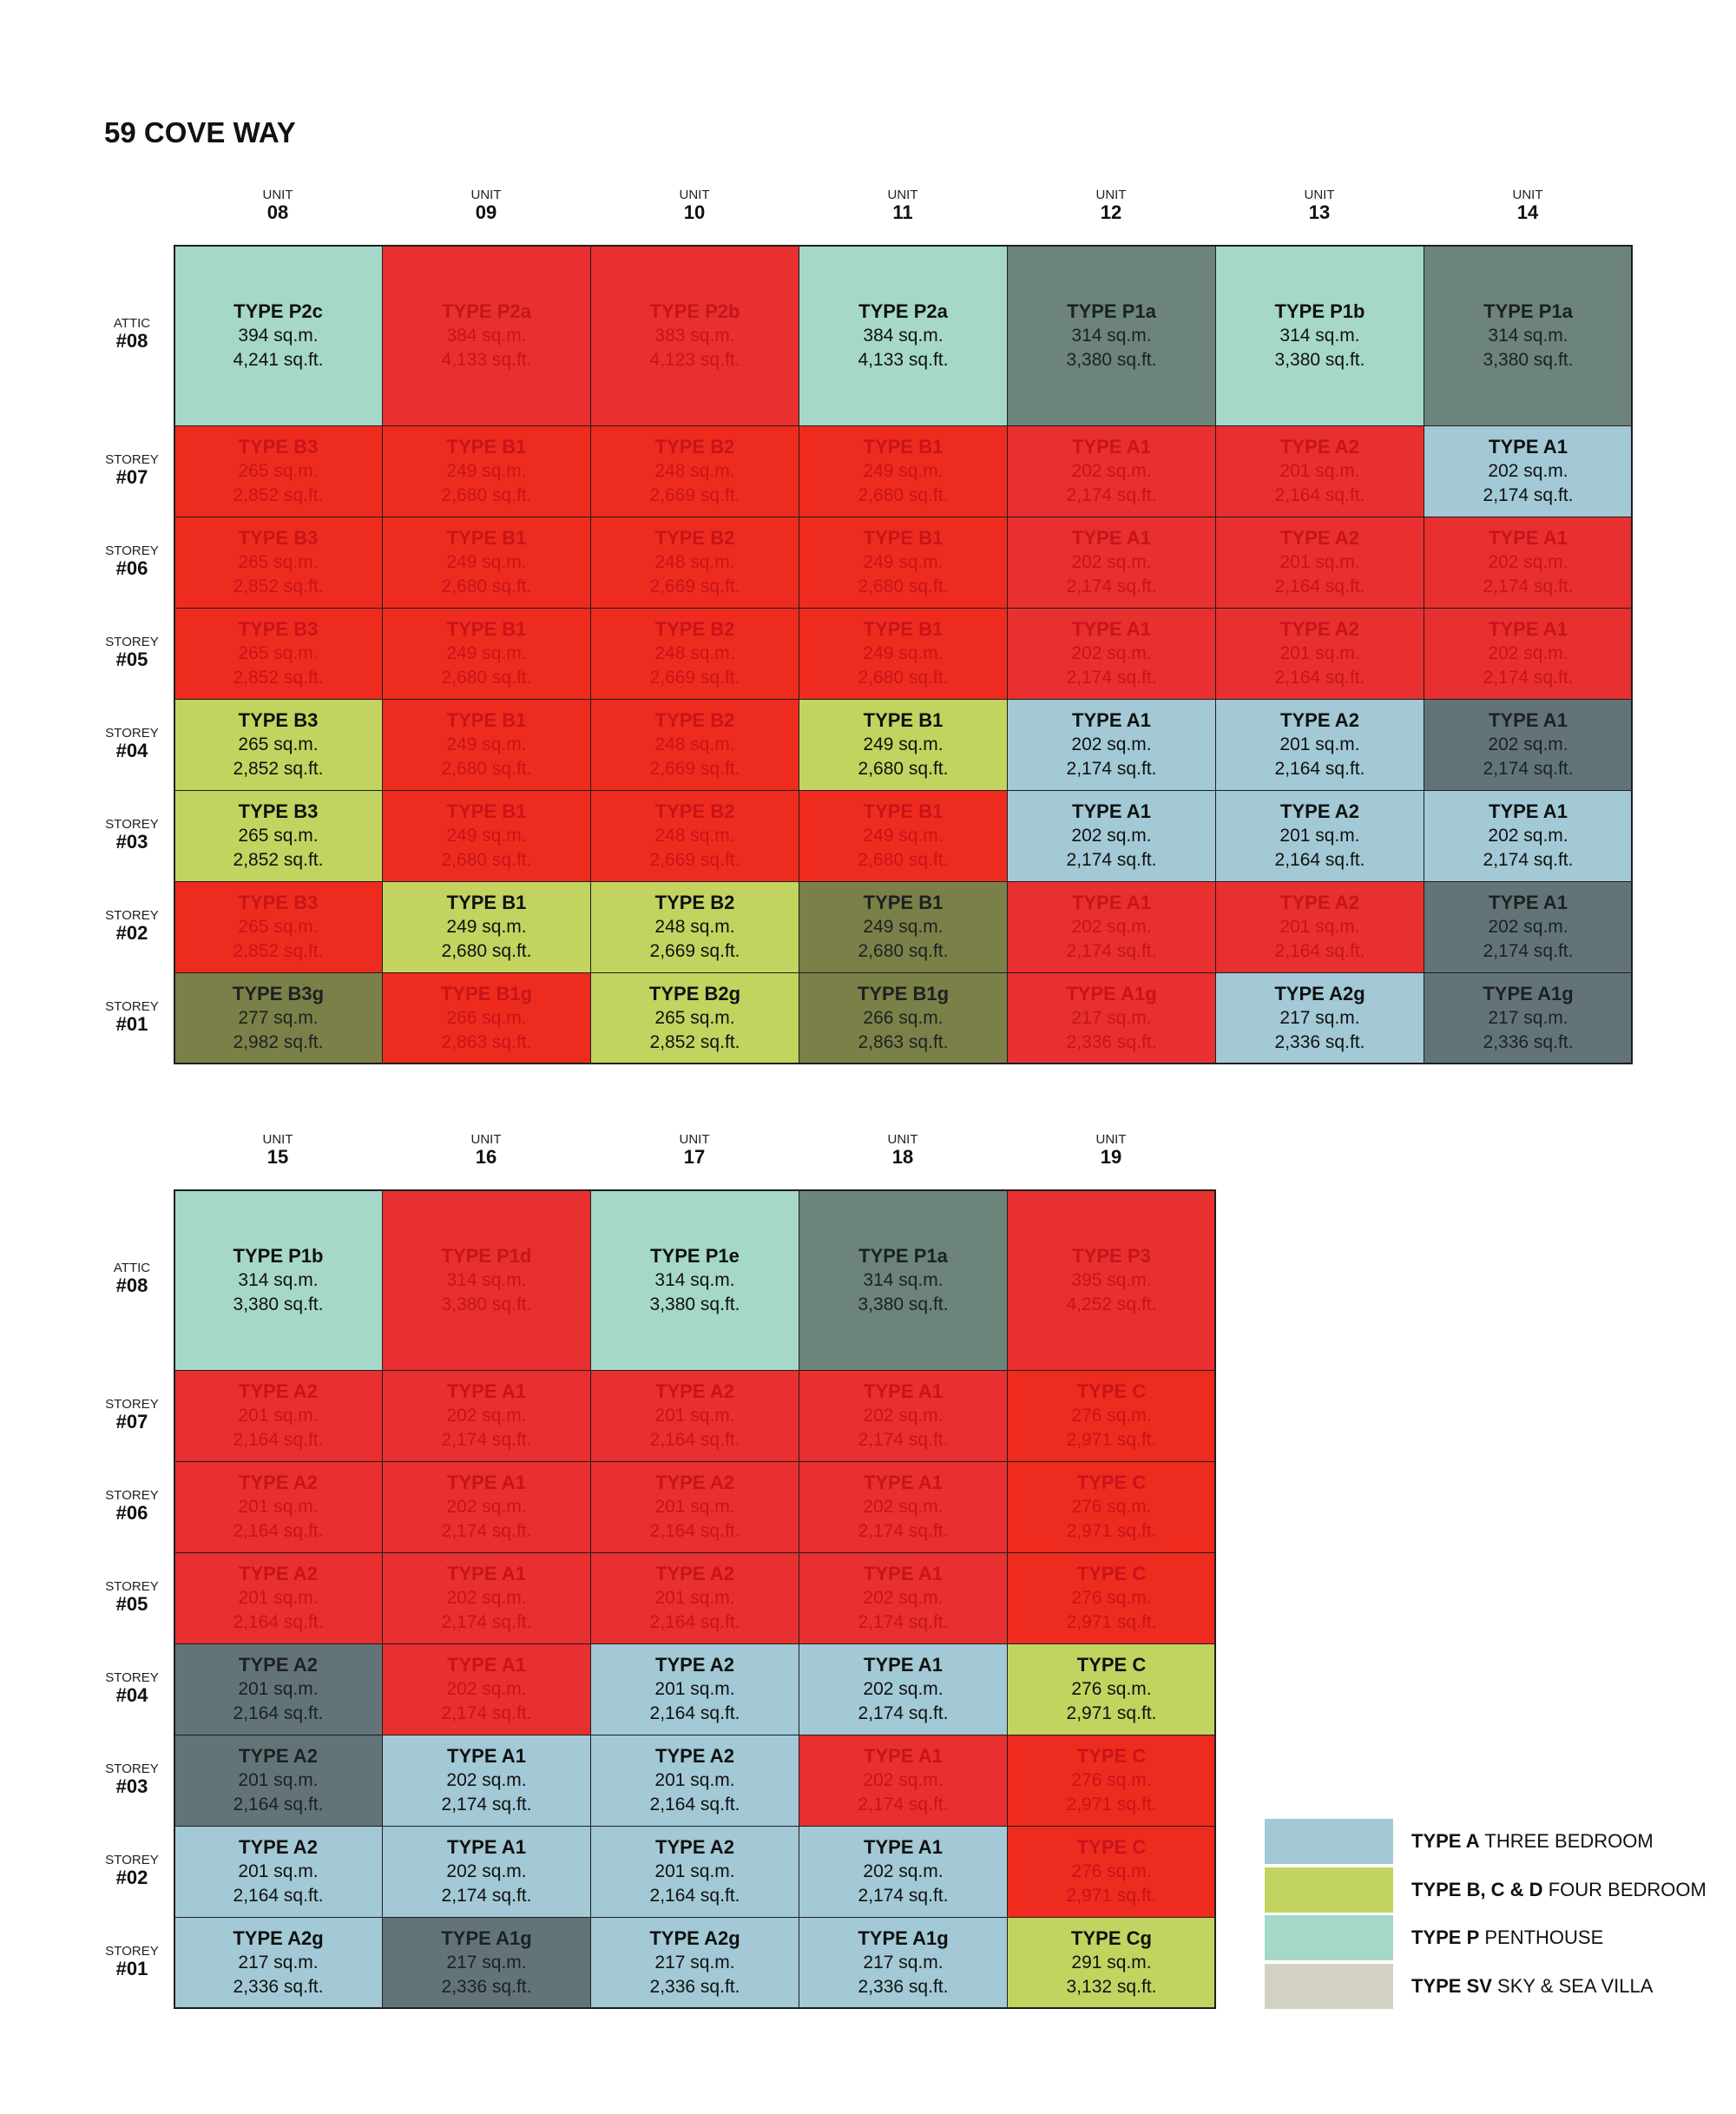 The width and height of the screenshot is (1736, 2114). I want to click on floor-number: #07, so click(131, 1421).